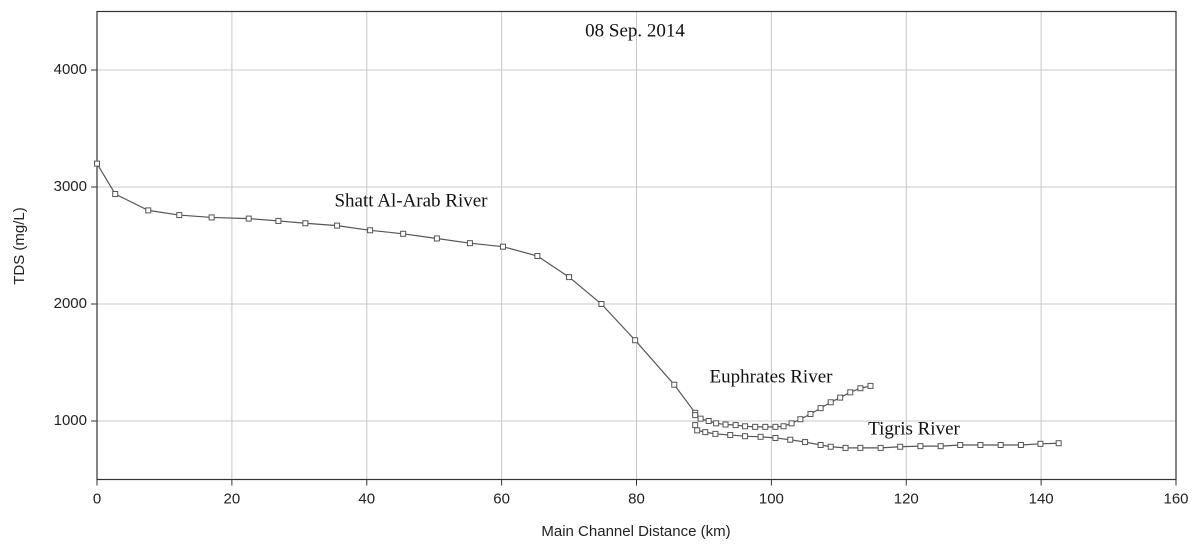 This screenshot has width=1201, height=544. I want to click on annotation: 08 Sep. 2014, so click(635, 30).